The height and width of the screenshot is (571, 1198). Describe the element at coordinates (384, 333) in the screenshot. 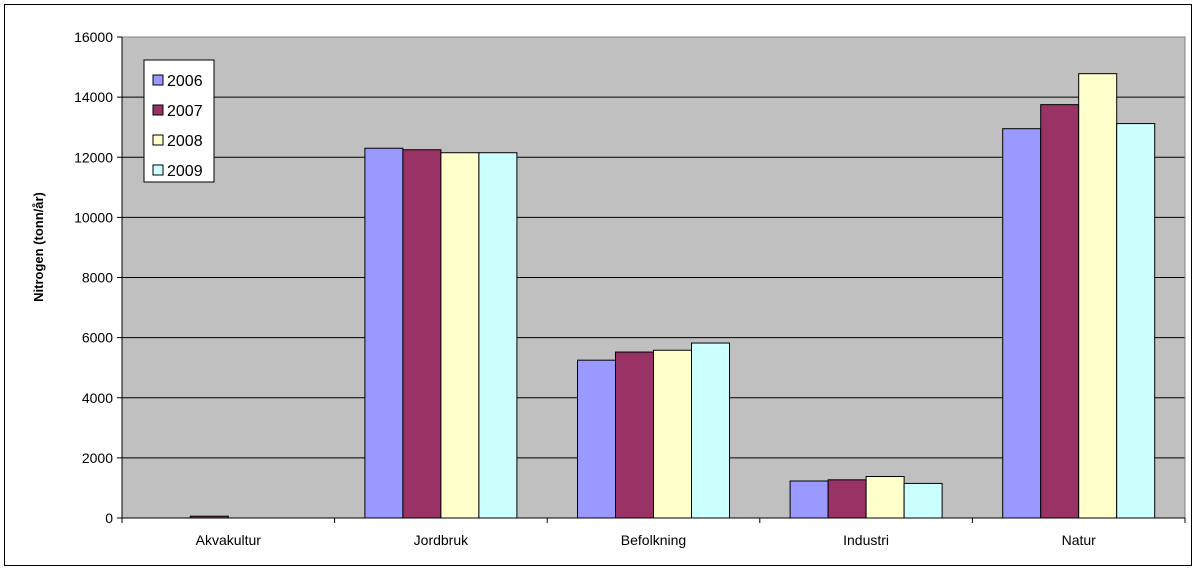

I see `bar-2006-jordbruk` at that location.